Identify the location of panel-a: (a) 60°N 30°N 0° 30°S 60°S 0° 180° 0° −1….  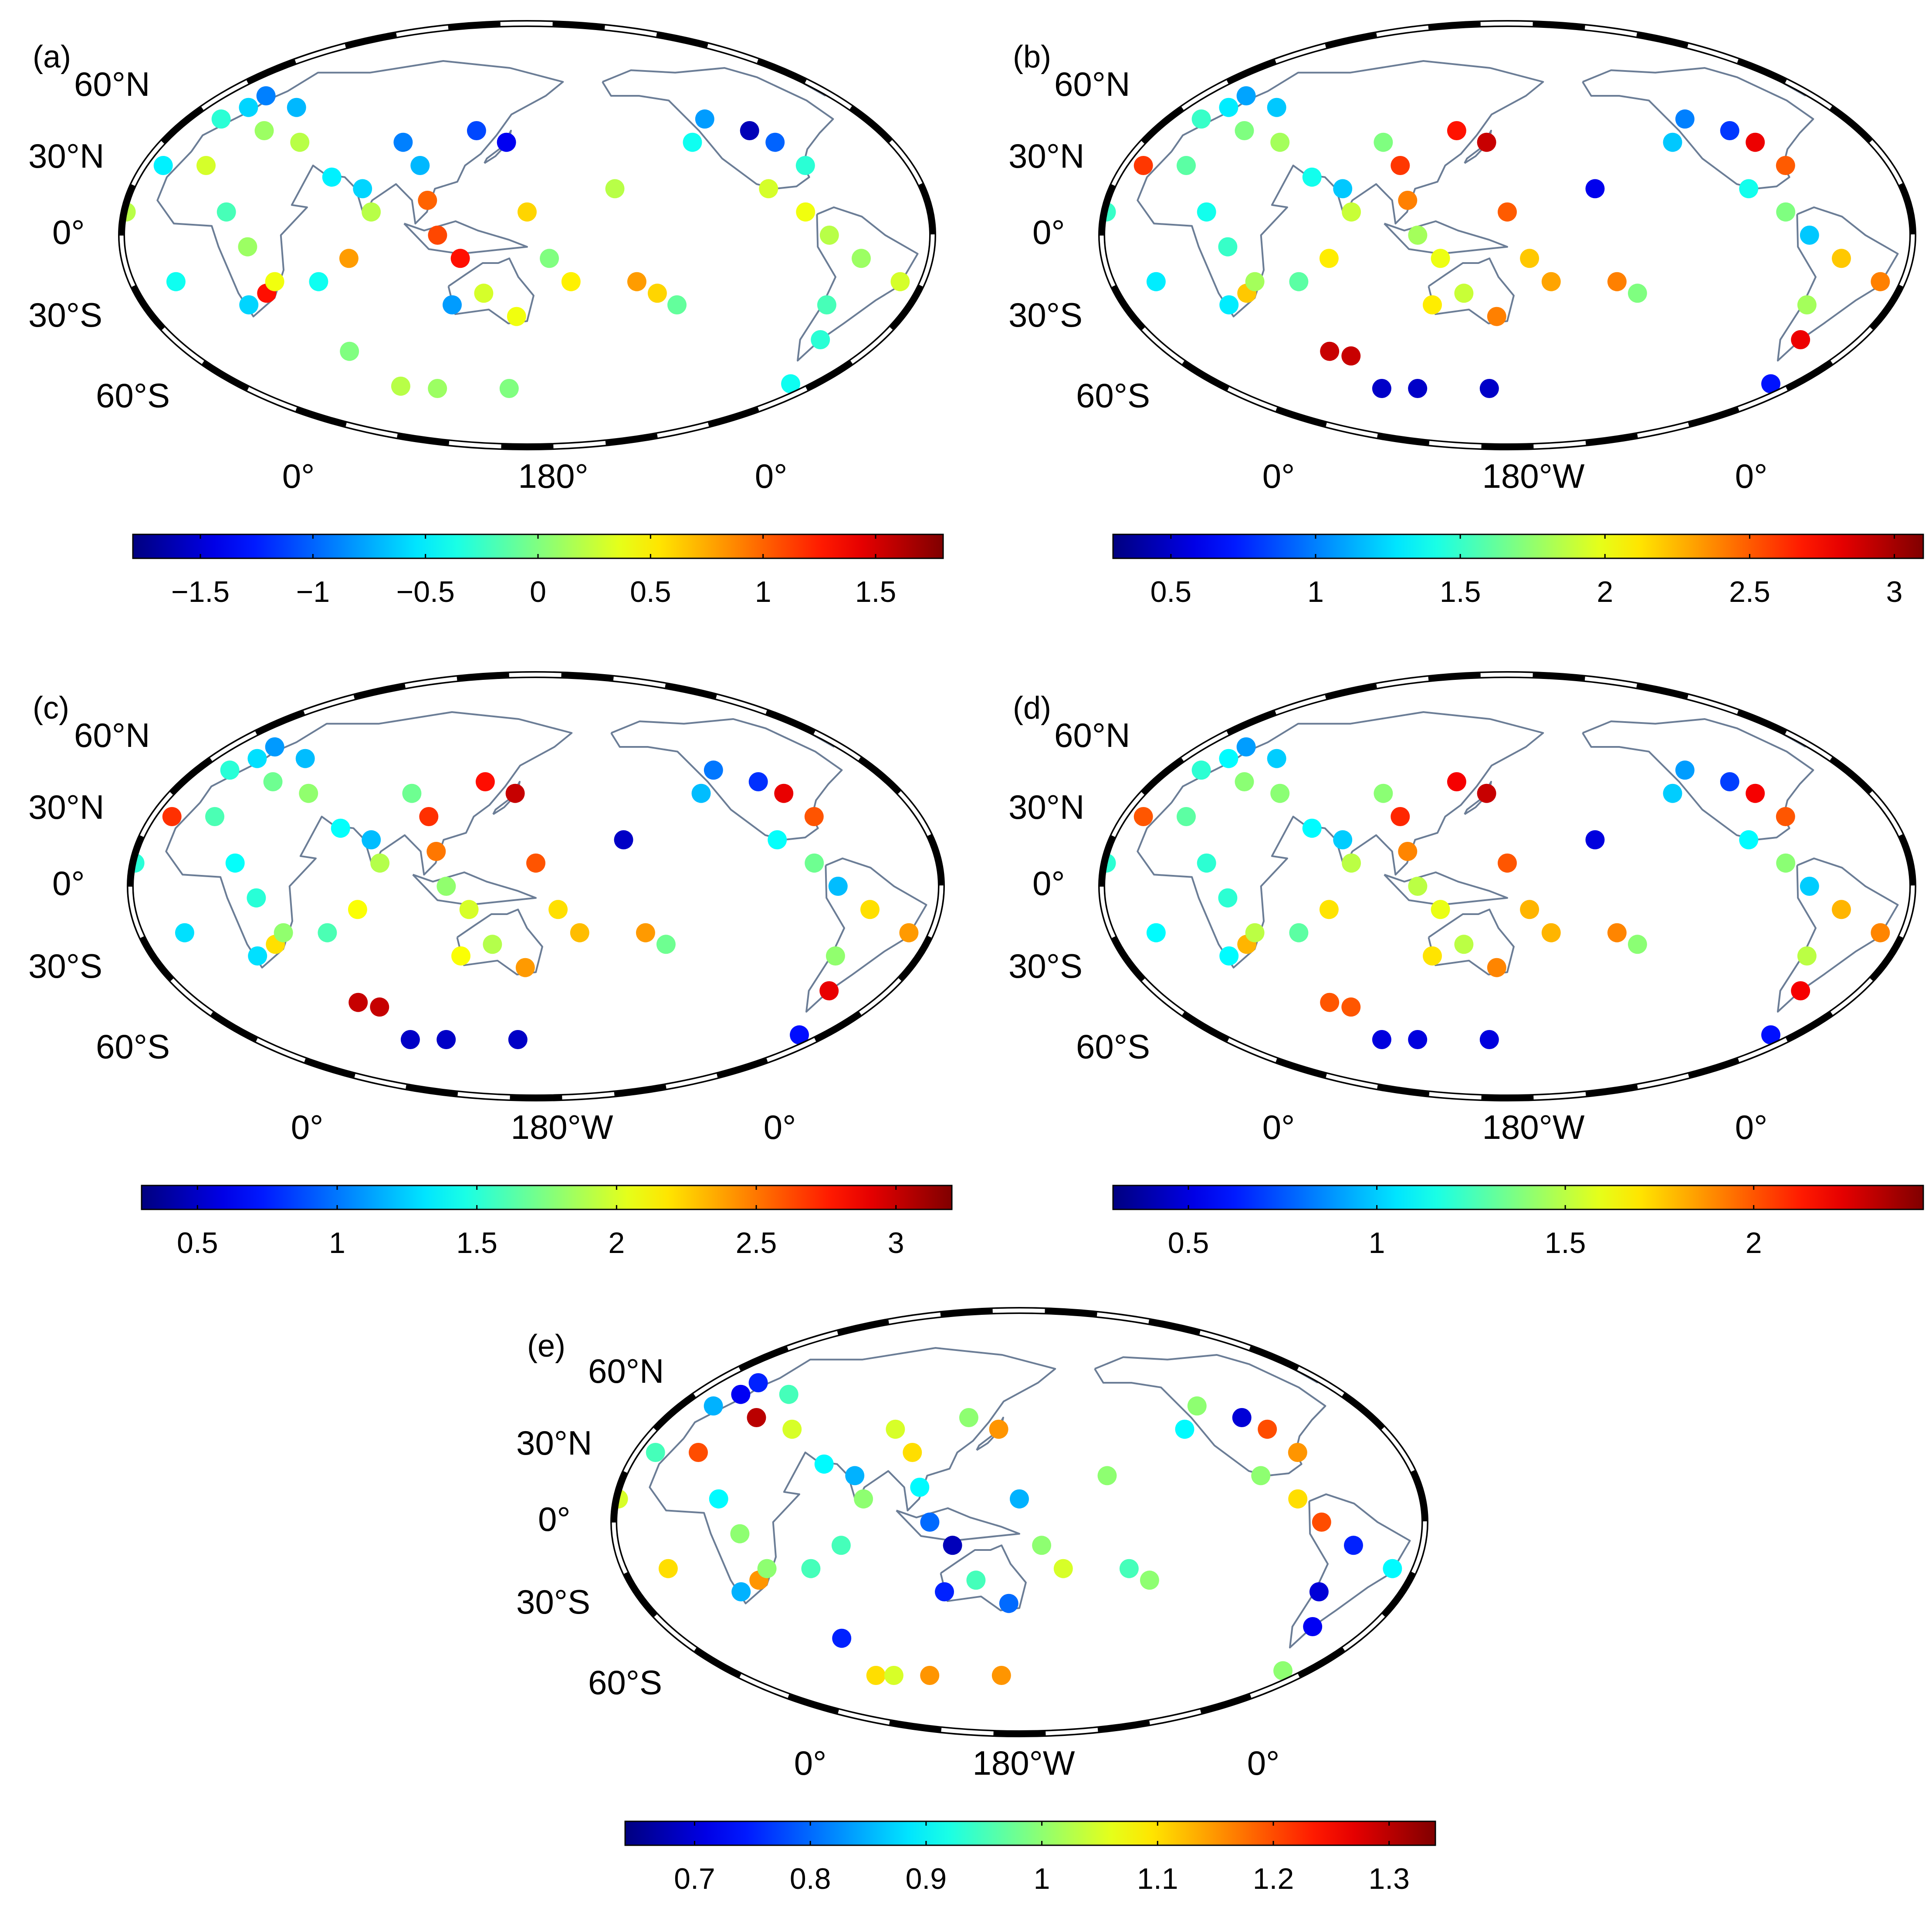
(486, 314).